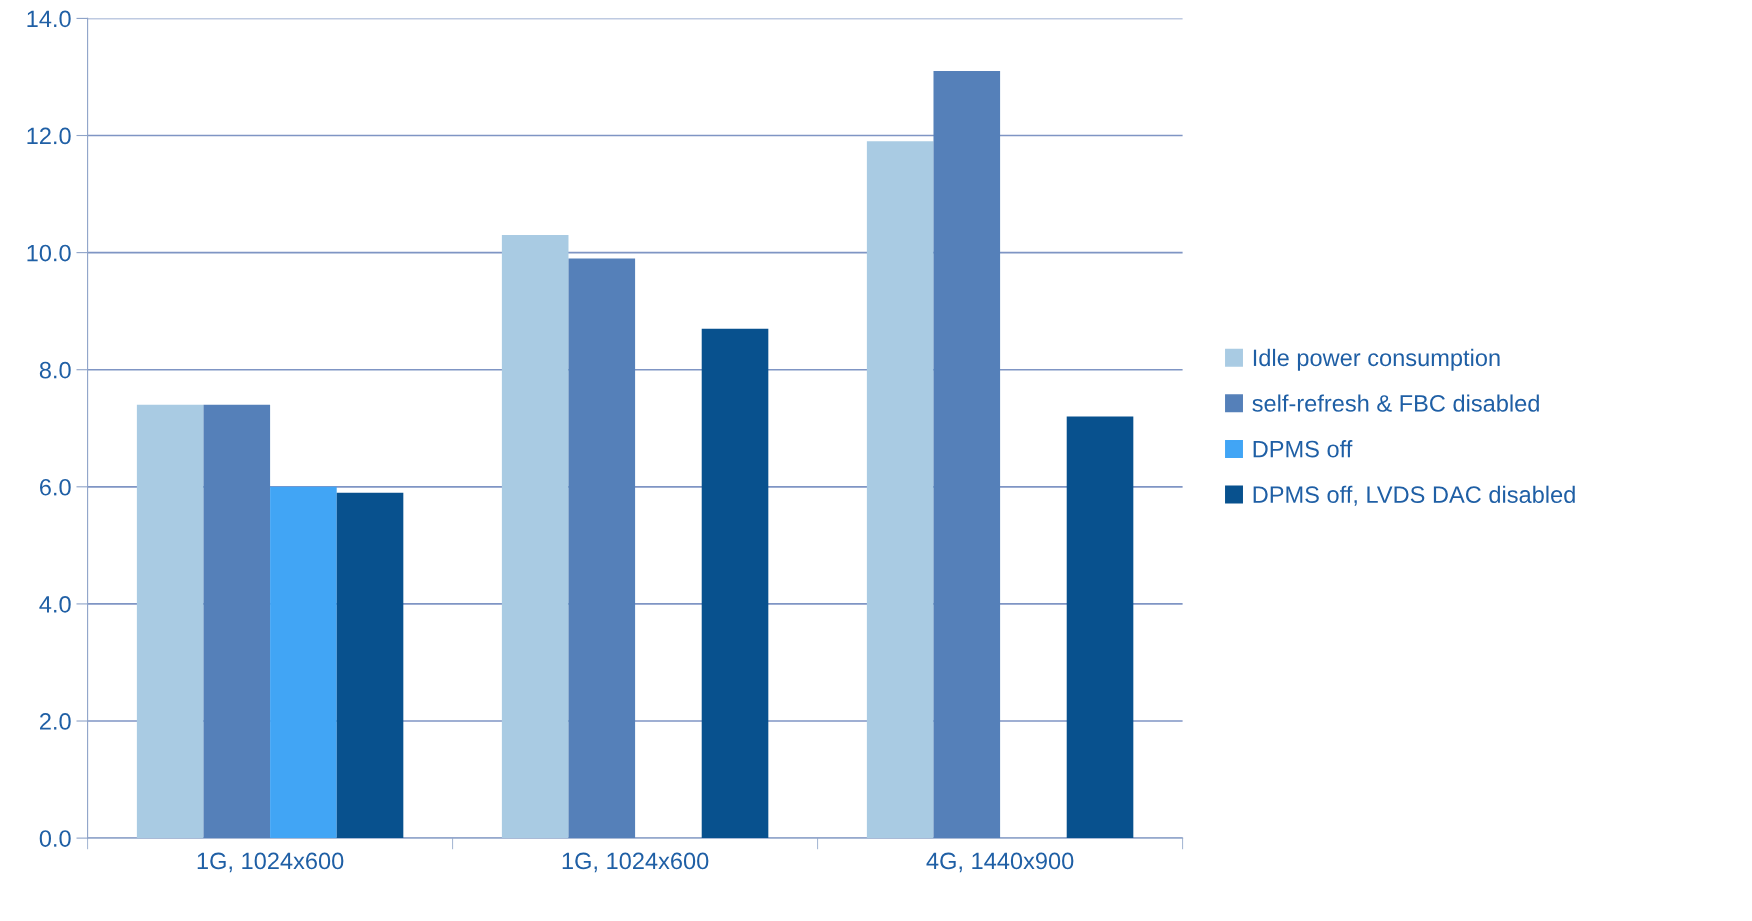 Image resolution: width=1752 pixels, height=921 pixels. Describe the element at coordinates (1414, 495) in the screenshot. I see `legend-label: DPMS off, LVDS DAC disabled` at that location.